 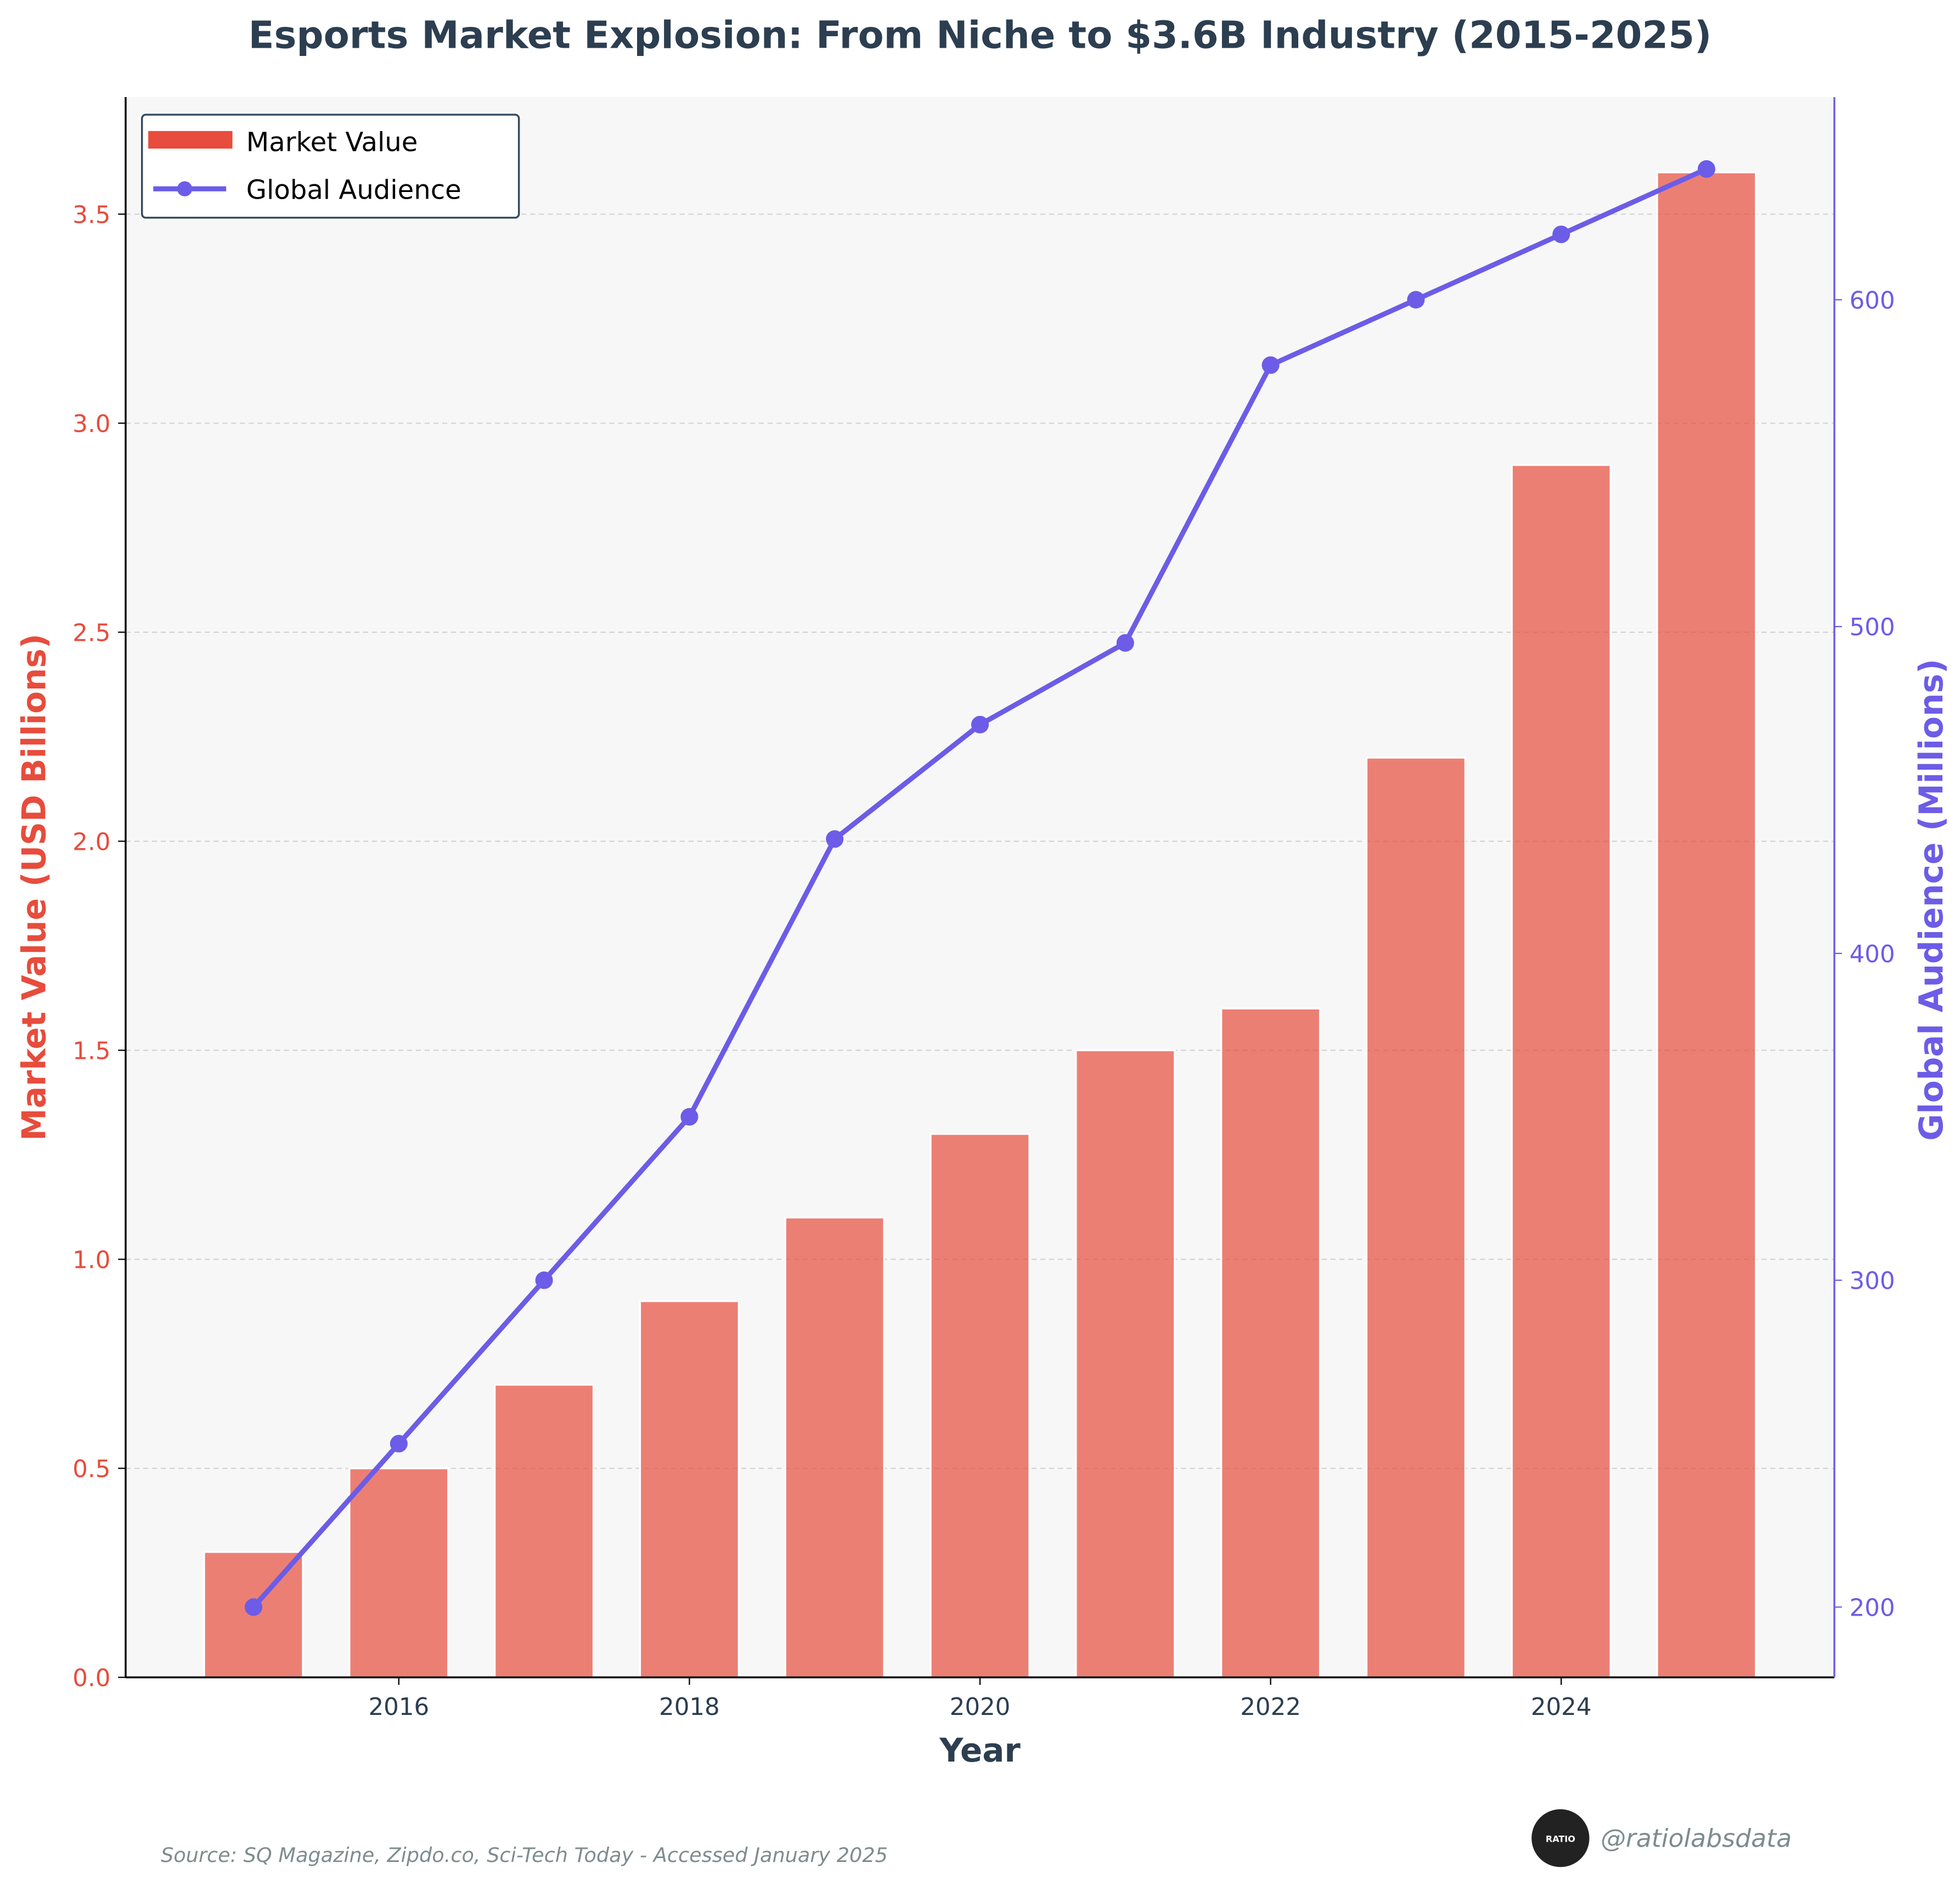 What do you see at coordinates (91, 1678) in the screenshot?
I see `y-tick-label: 0.0` at bounding box center [91, 1678].